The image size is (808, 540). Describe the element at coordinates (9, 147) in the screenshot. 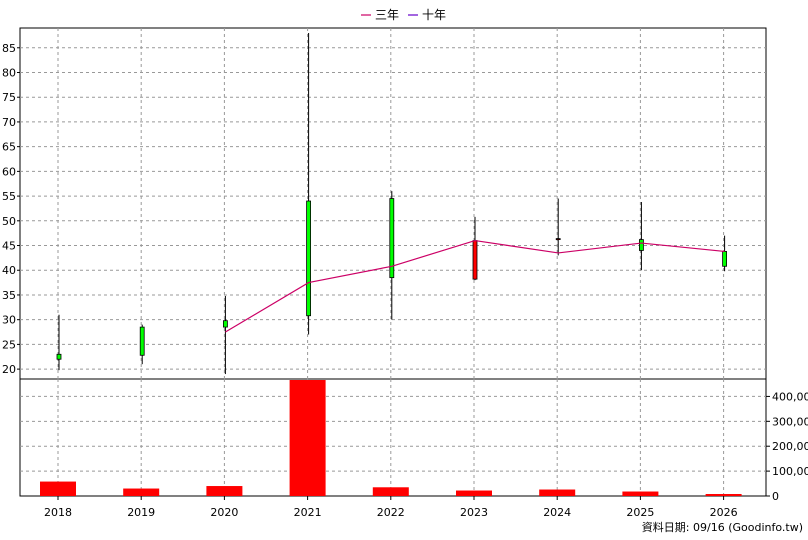

I see `price-y-tick-label: 65` at that location.